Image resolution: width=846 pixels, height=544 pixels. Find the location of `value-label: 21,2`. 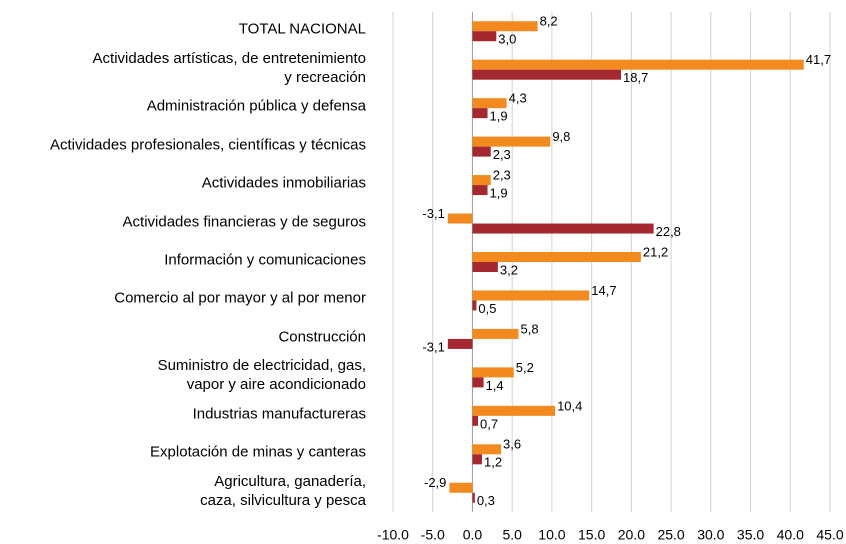

value-label: 21,2 is located at coordinates (655, 251).